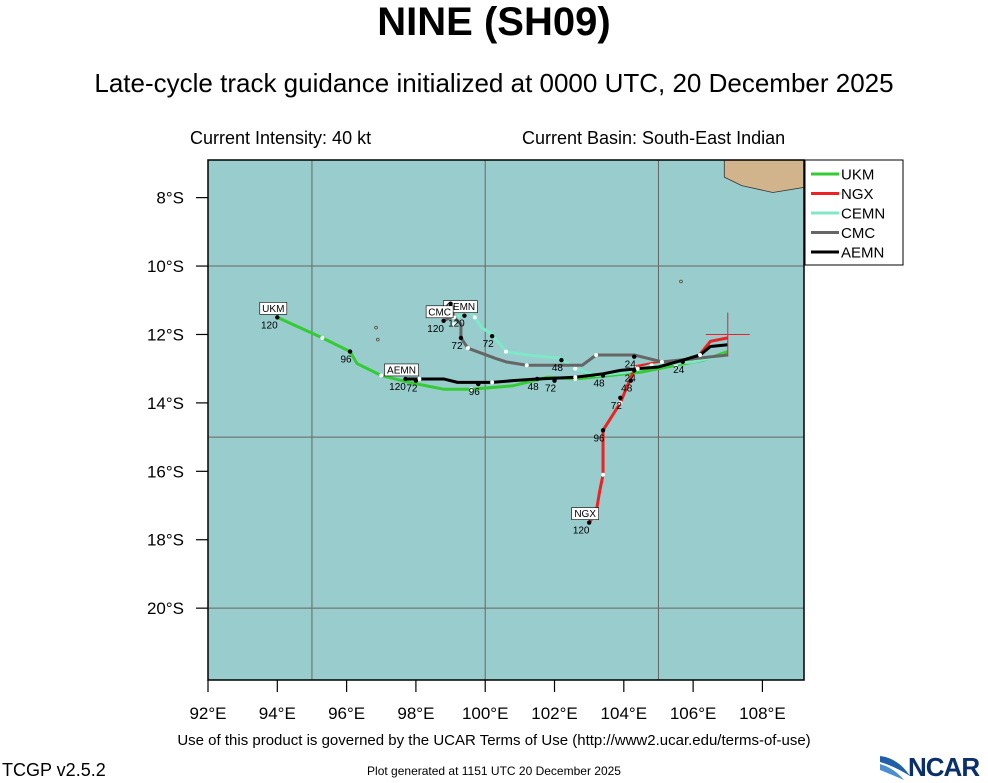 The width and height of the screenshot is (988, 783). Describe the element at coordinates (862, 253) in the screenshot. I see `legend-label-aemn: AEMN` at that location.